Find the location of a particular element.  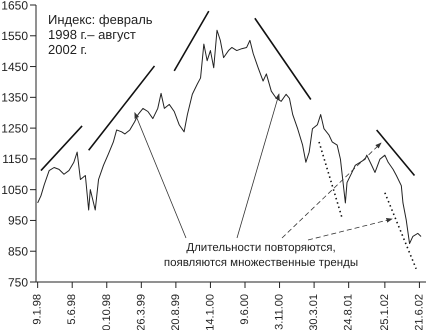

y-tick-label: 1550 is located at coordinates (14, 36).